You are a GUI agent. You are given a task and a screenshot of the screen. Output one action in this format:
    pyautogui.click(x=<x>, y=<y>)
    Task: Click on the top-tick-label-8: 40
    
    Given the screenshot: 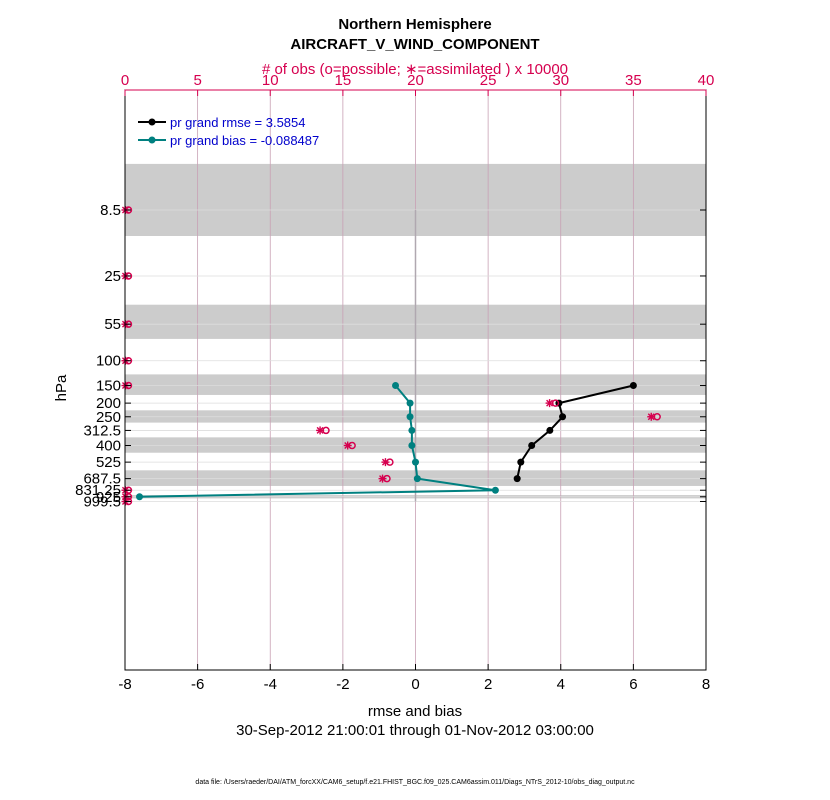 What is the action you would take?
    pyautogui.click(x=706, y=80)
    